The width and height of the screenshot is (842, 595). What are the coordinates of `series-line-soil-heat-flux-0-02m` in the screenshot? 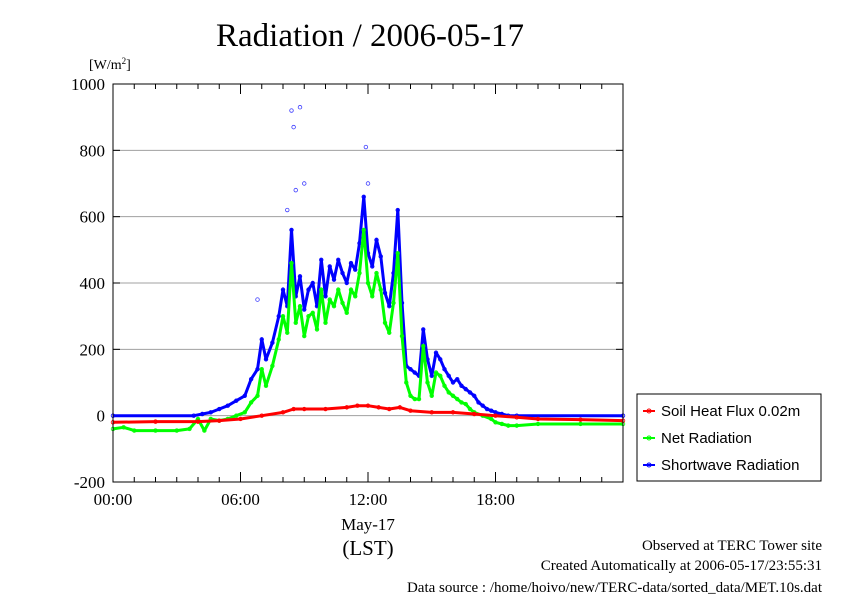 It's located at (368, 414).